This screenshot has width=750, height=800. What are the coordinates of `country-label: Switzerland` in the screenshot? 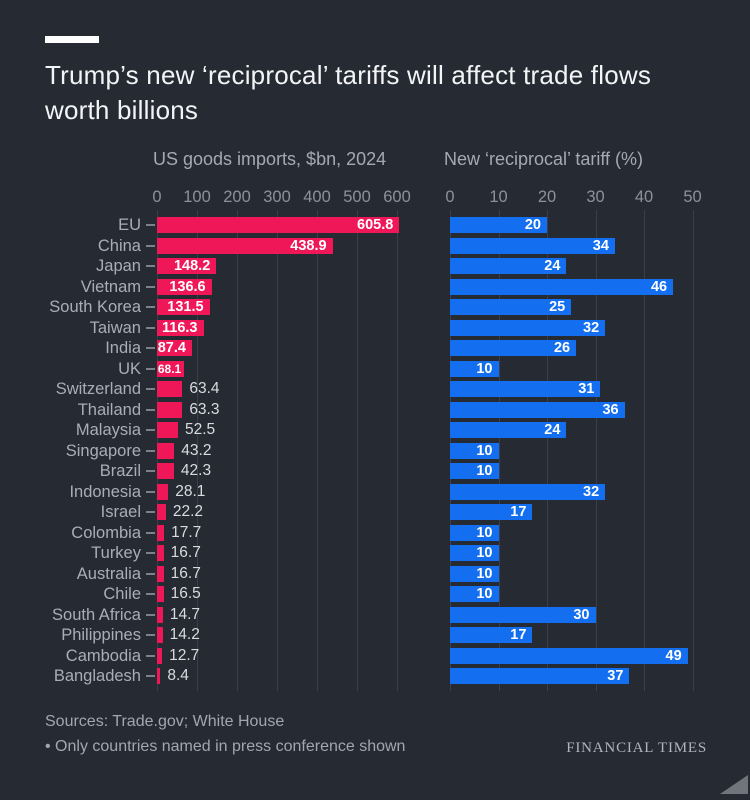 It's located at (98, 389).